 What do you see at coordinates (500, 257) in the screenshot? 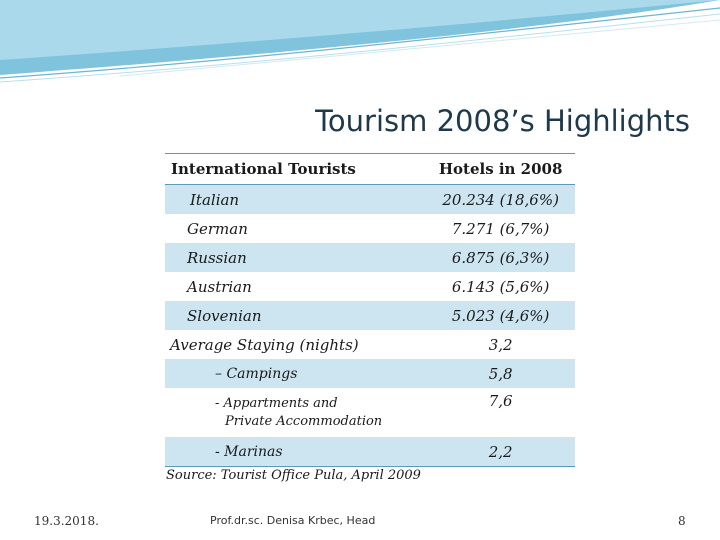
I see `row-value: 6.875 (6,3%)` at bounding box center [500, 257].